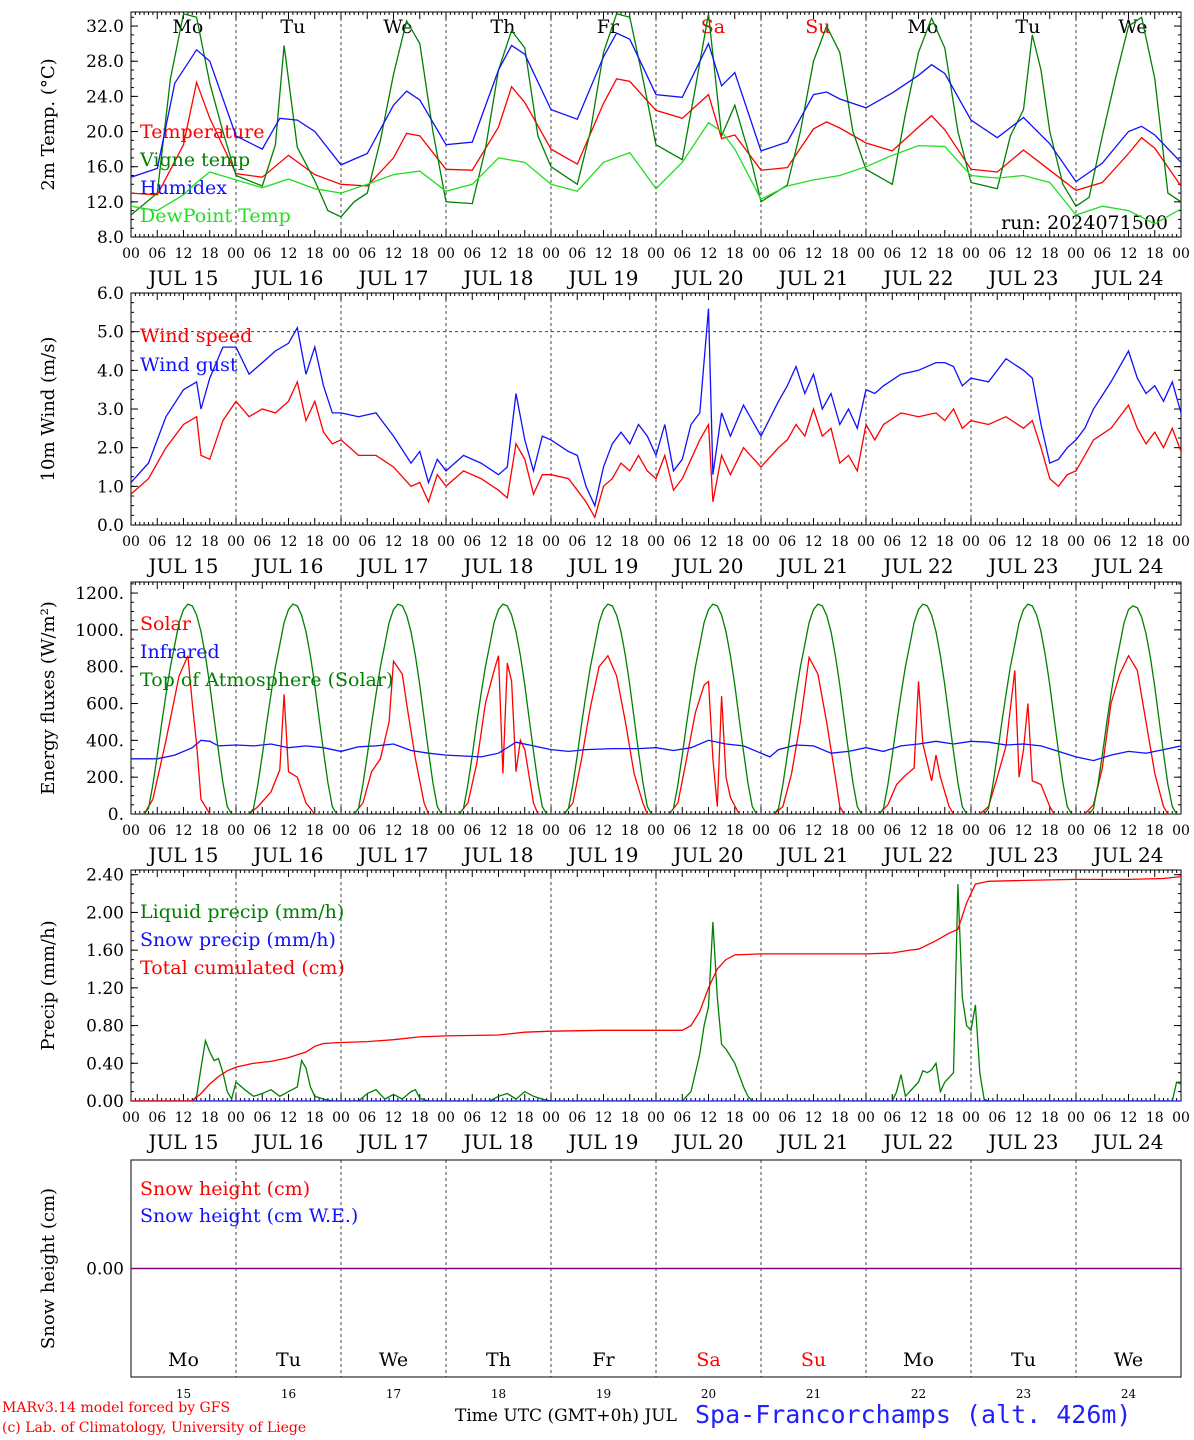 The width and height of the screenshot is (1194, 1440). I want to click on day-number-label: 16, so click(288, 1394).